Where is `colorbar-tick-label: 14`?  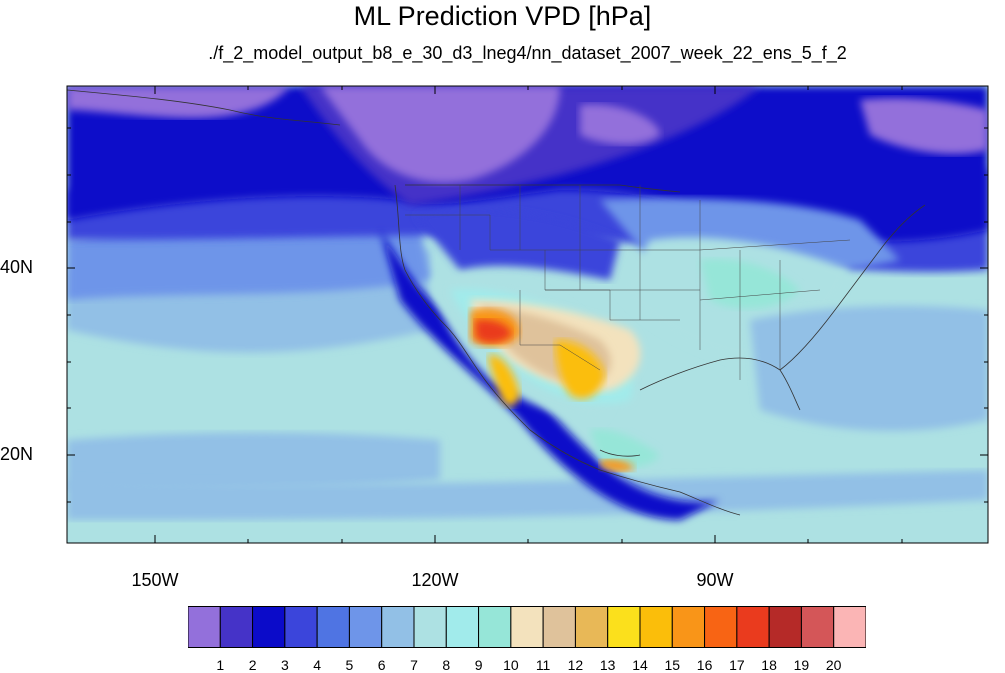 colorbar-tick-label: 14 is located at coordinates (640, 665).